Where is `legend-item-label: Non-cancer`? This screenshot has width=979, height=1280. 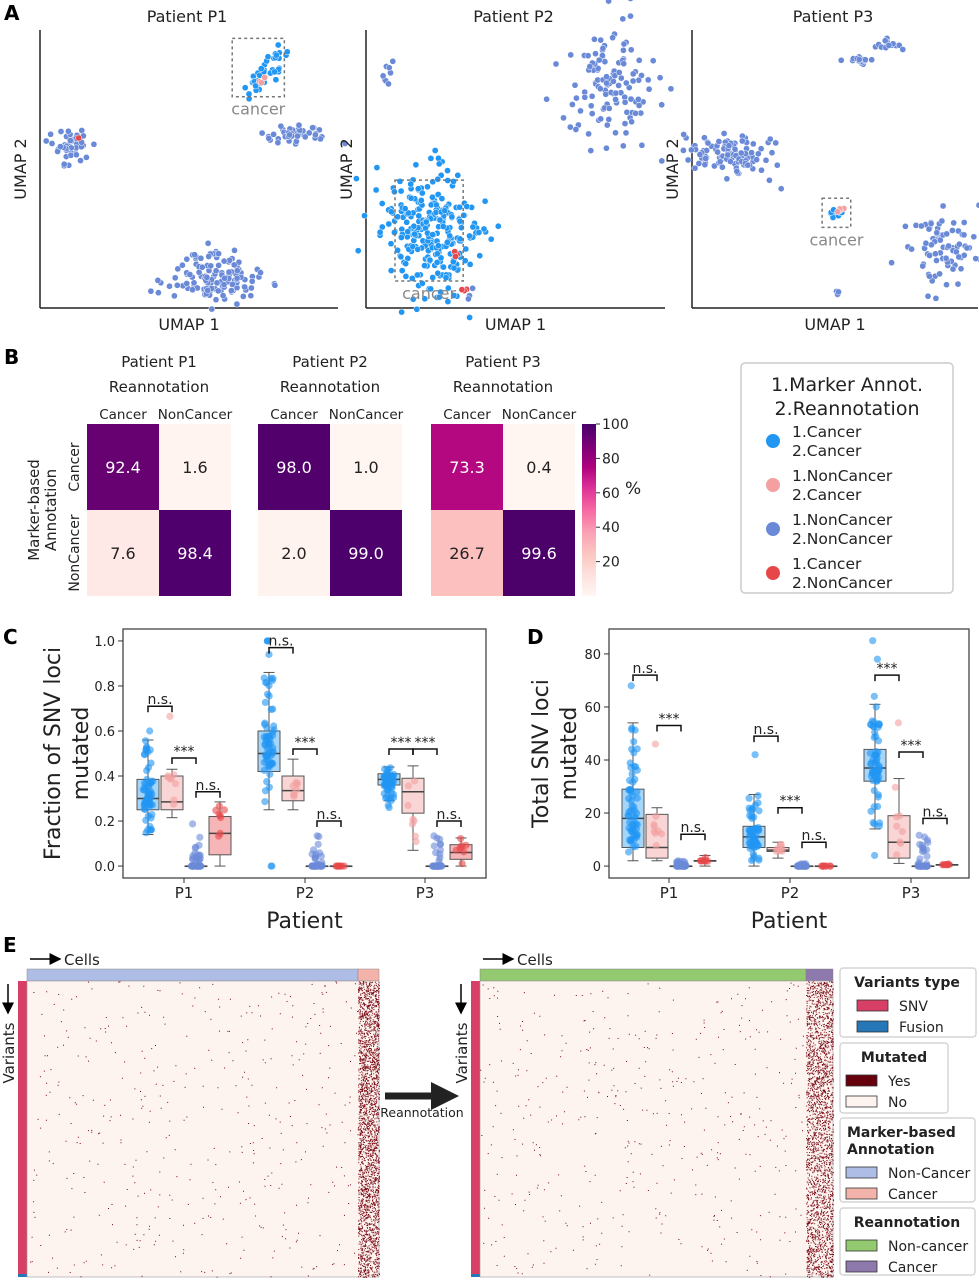 legend-item-label: Non-cancer is located at coordinates (928, 1247).